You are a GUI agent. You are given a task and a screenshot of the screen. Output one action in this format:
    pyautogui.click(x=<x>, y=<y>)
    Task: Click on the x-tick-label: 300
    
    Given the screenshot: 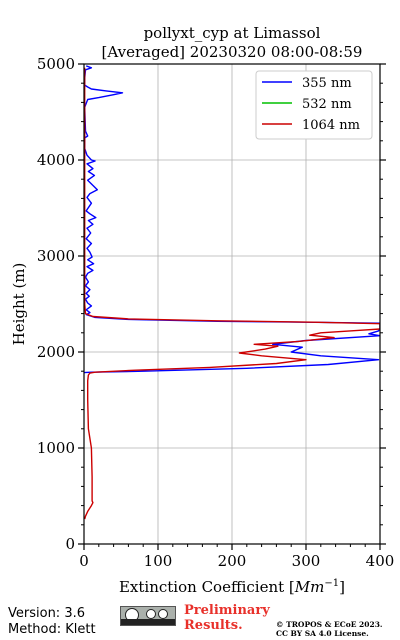 What is the action you would take?
    pyautogui.click(x=306, y=561)
    